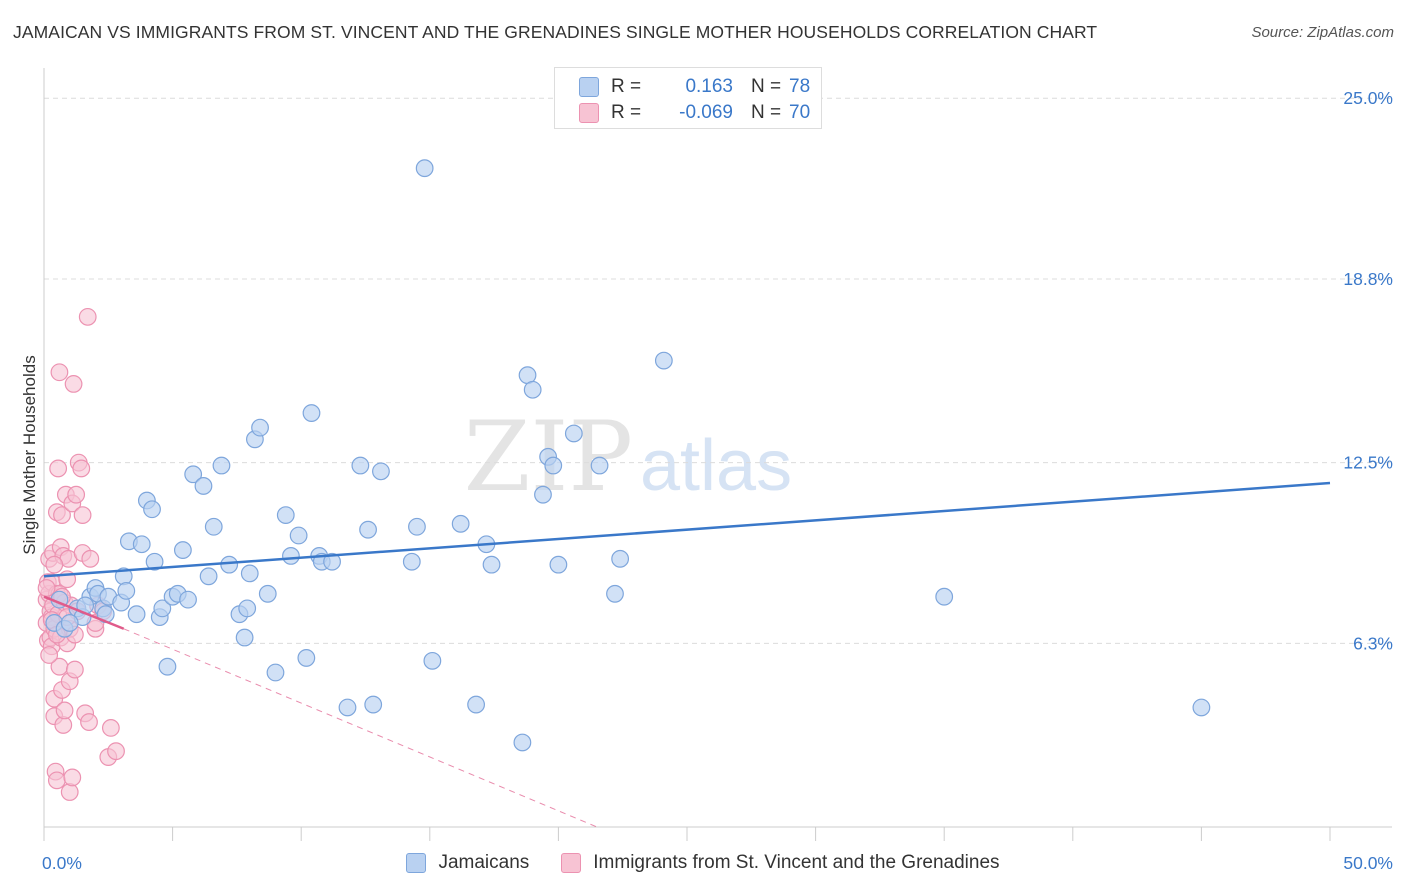 The image size is (1406, 892). What do you see at coordinates (687, 529) in the screenshot?
I see `trend-line-jamaicans` at bounding box center [687, 529].